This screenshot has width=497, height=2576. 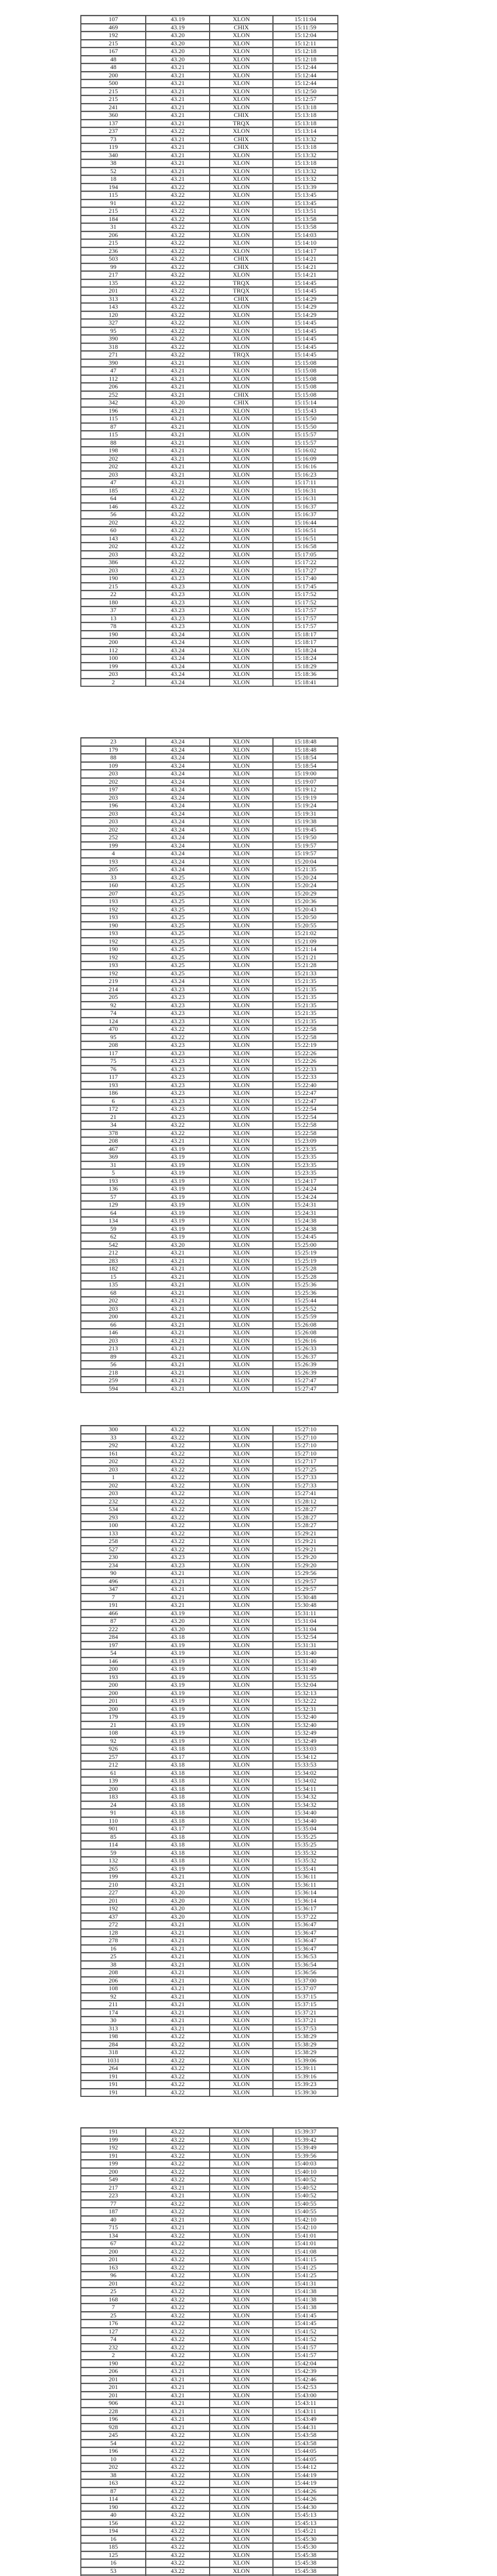 What do you see at coordinates (209, 1005) in the screenshot?
I see `trade-row: 92 43.23 XLON 15:21:35` at bounding box center [209, 1005].